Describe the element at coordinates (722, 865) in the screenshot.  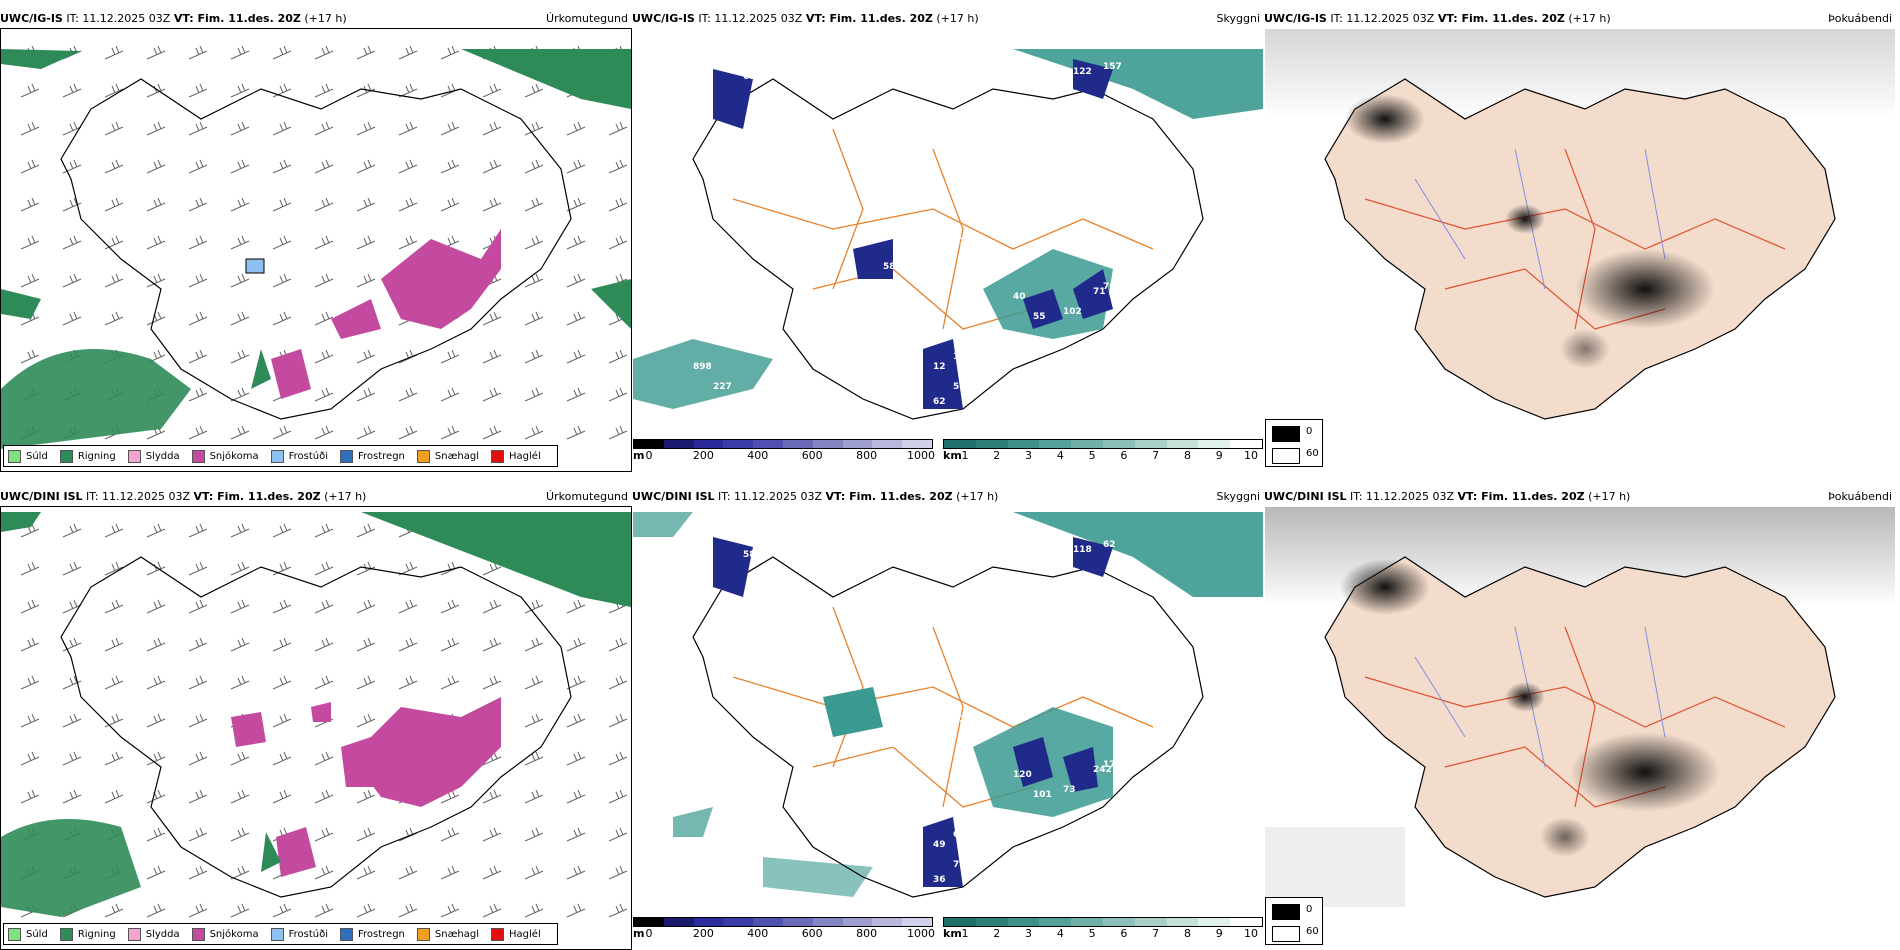
I see `sky-value-label: 105` at that location.